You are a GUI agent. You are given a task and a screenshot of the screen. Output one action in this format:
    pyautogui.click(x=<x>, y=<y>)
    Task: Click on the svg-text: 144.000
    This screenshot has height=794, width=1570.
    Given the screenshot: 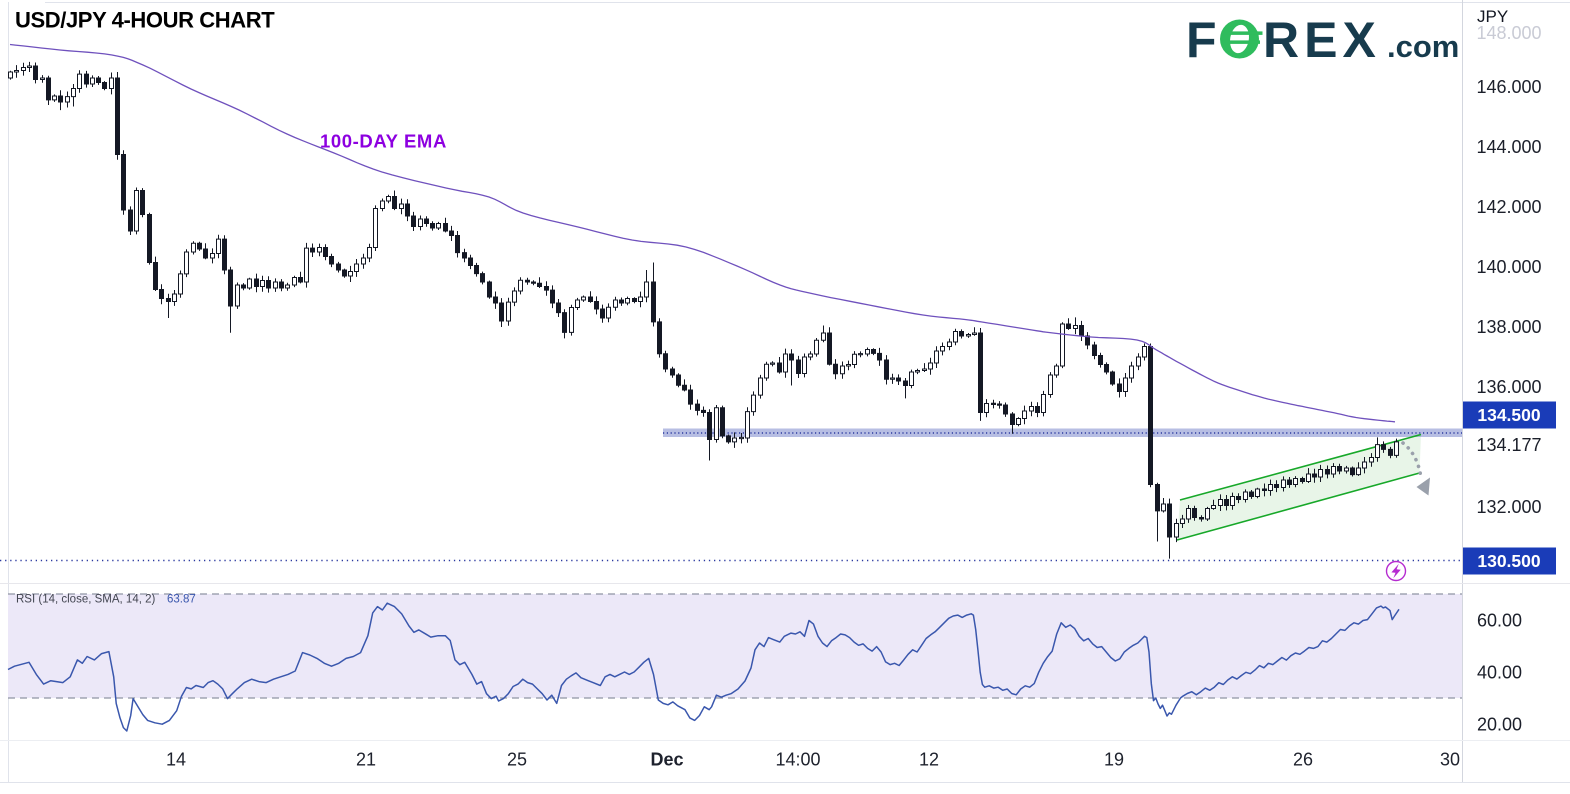 What is the action you would take?
    pyautogui.click(x=1508, y=147)
    